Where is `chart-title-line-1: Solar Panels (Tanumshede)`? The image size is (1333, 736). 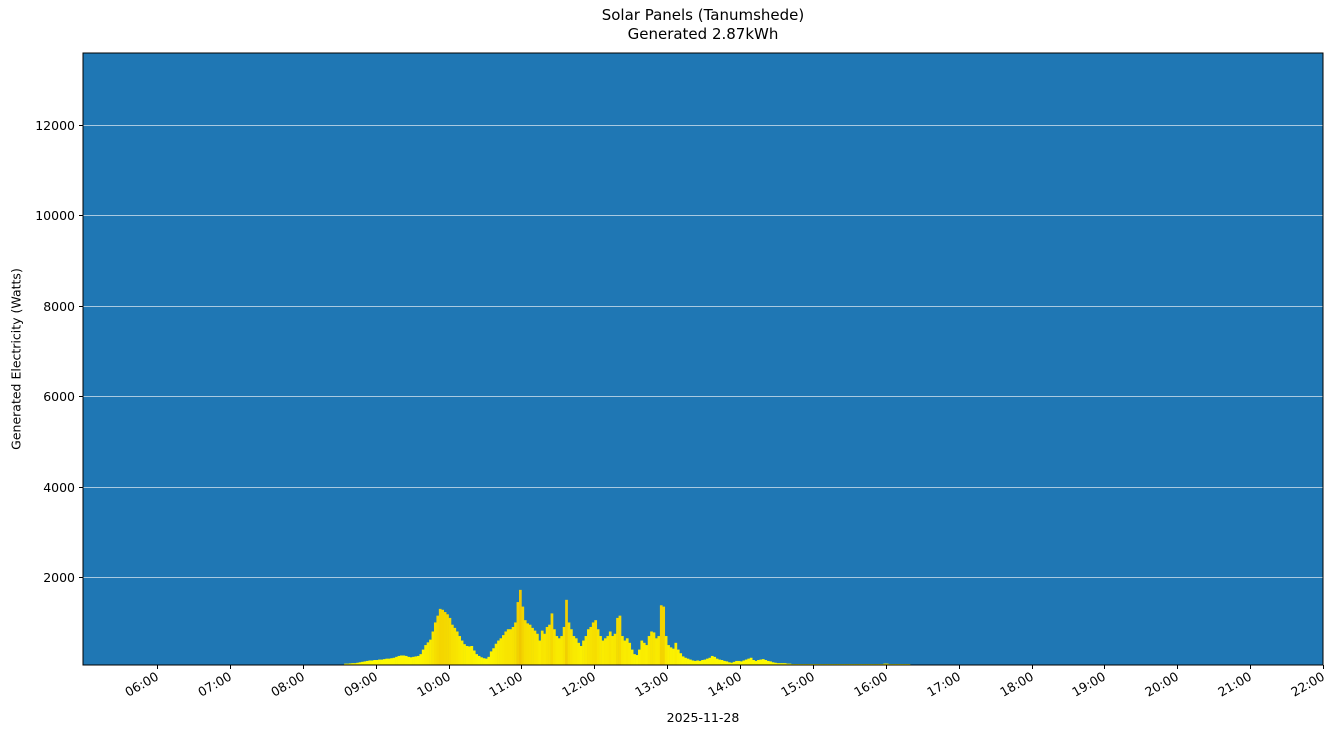
chart-title-line-1: Solar Panels (Tanumshede) is located at coordinates (703, 15).